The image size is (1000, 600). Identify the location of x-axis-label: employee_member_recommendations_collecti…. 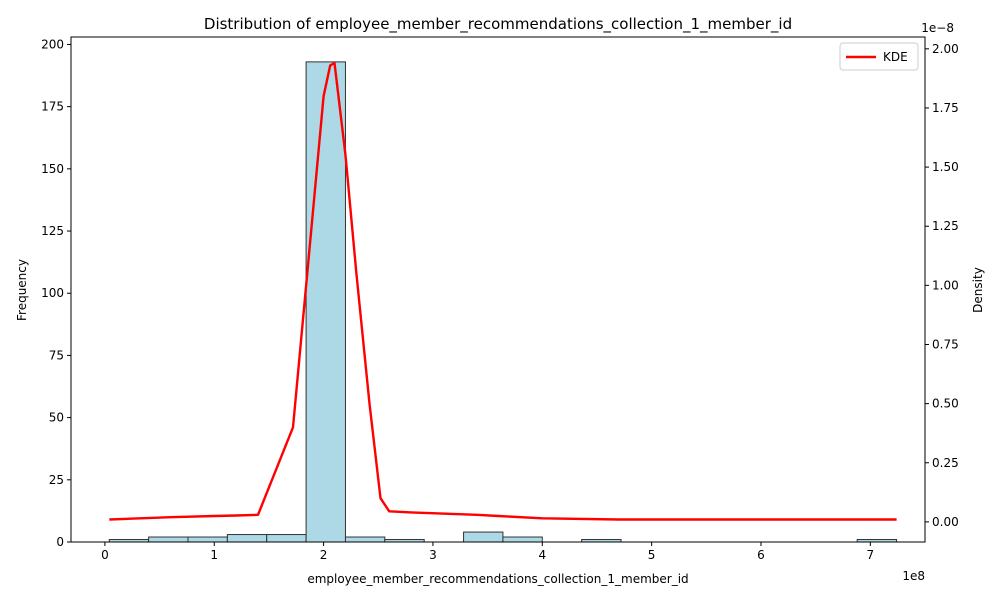
(497, 579).